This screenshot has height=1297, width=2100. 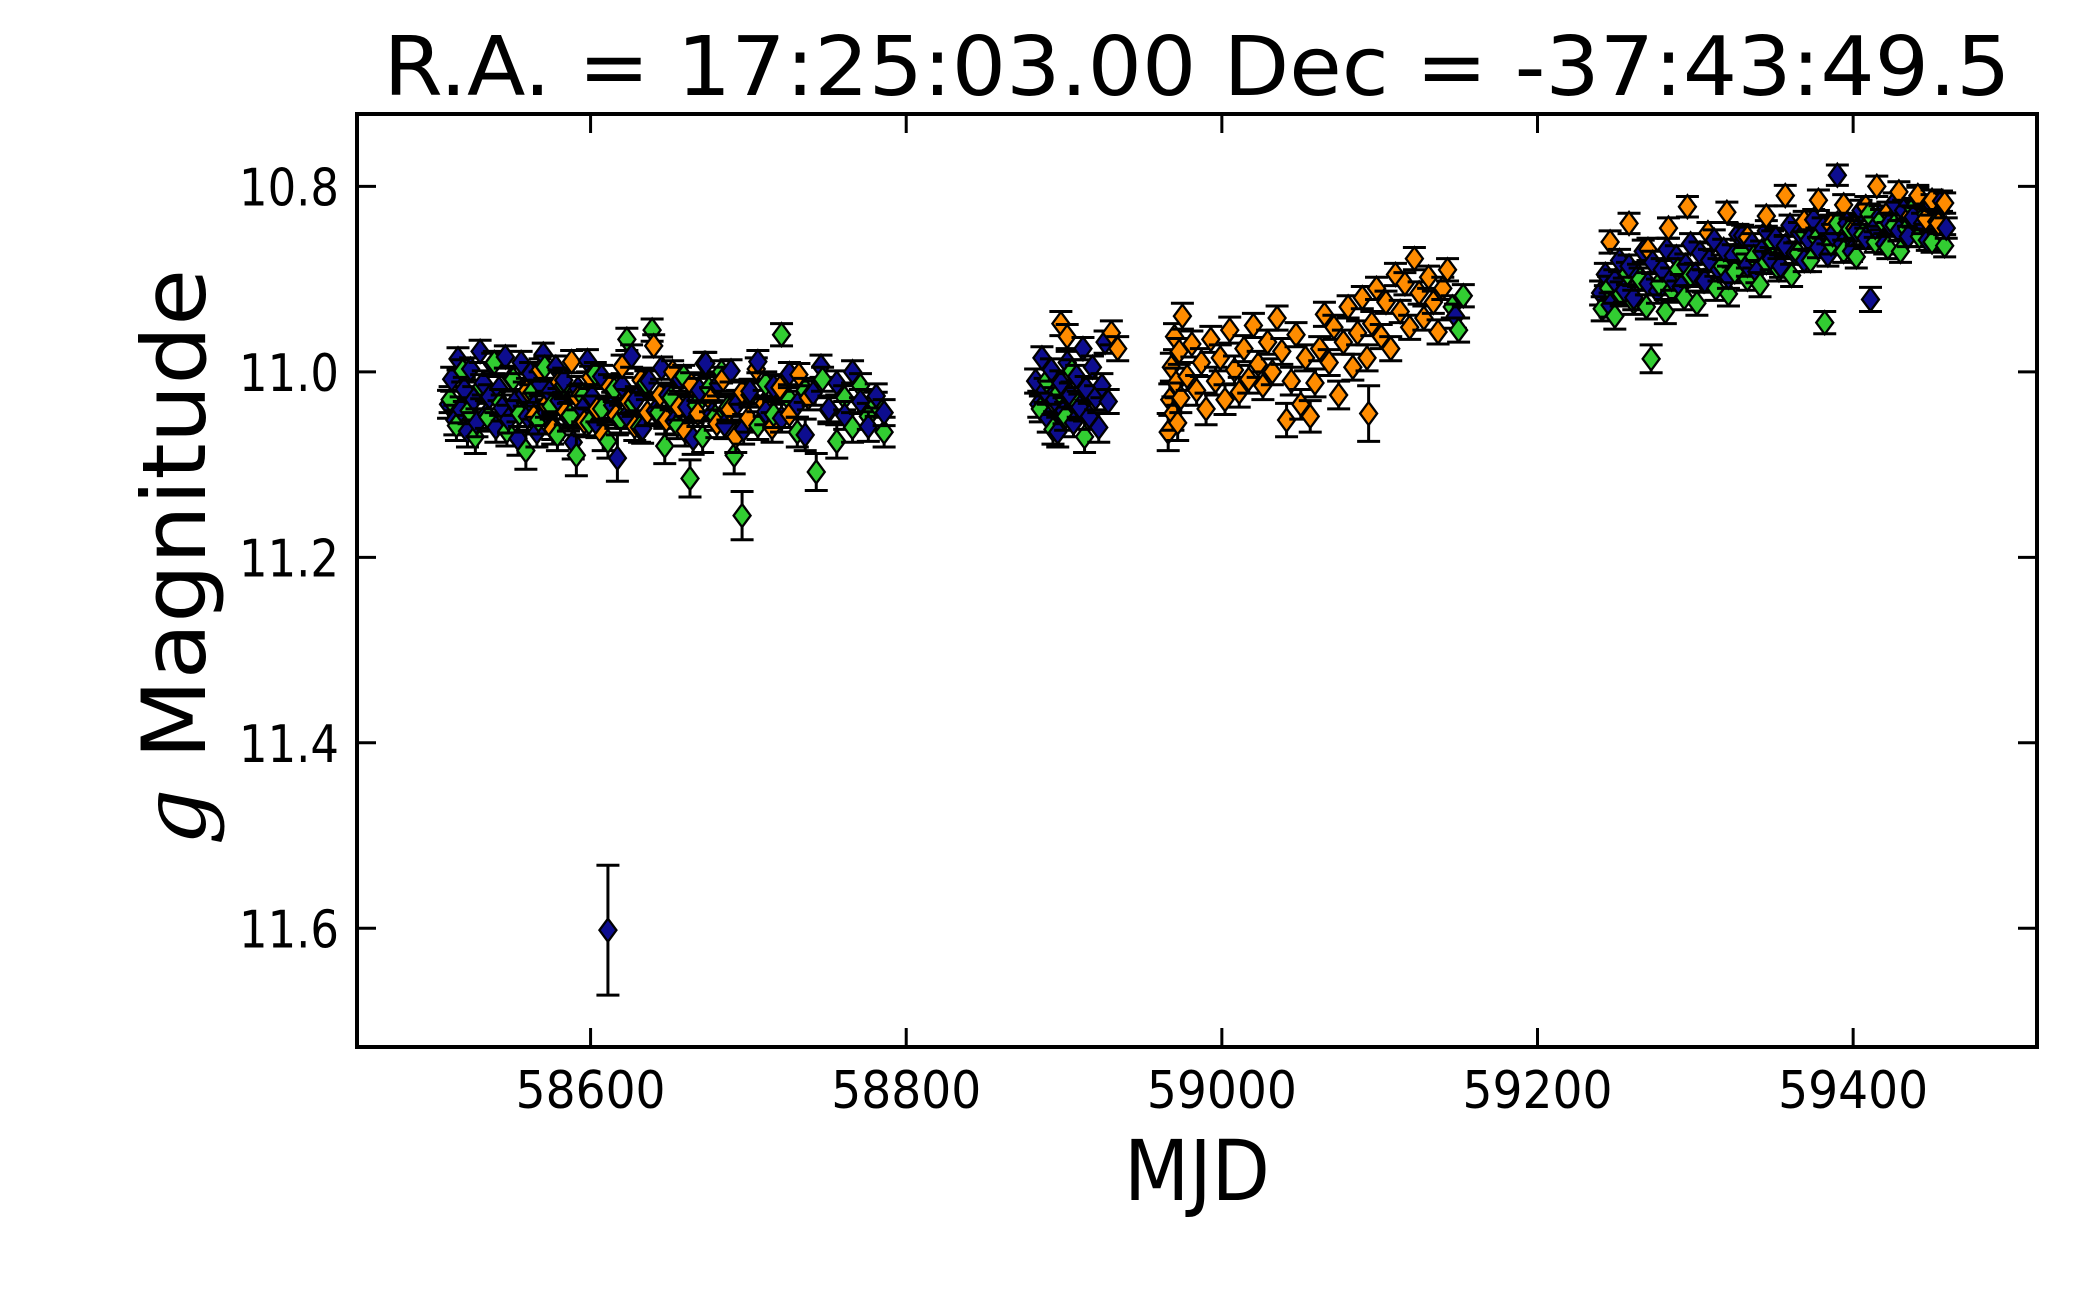 What do you see at coordinates (1853, 1091) in the screenshot?
I see `x-tick-label: 59400` at bounding box center [1853, 1091].